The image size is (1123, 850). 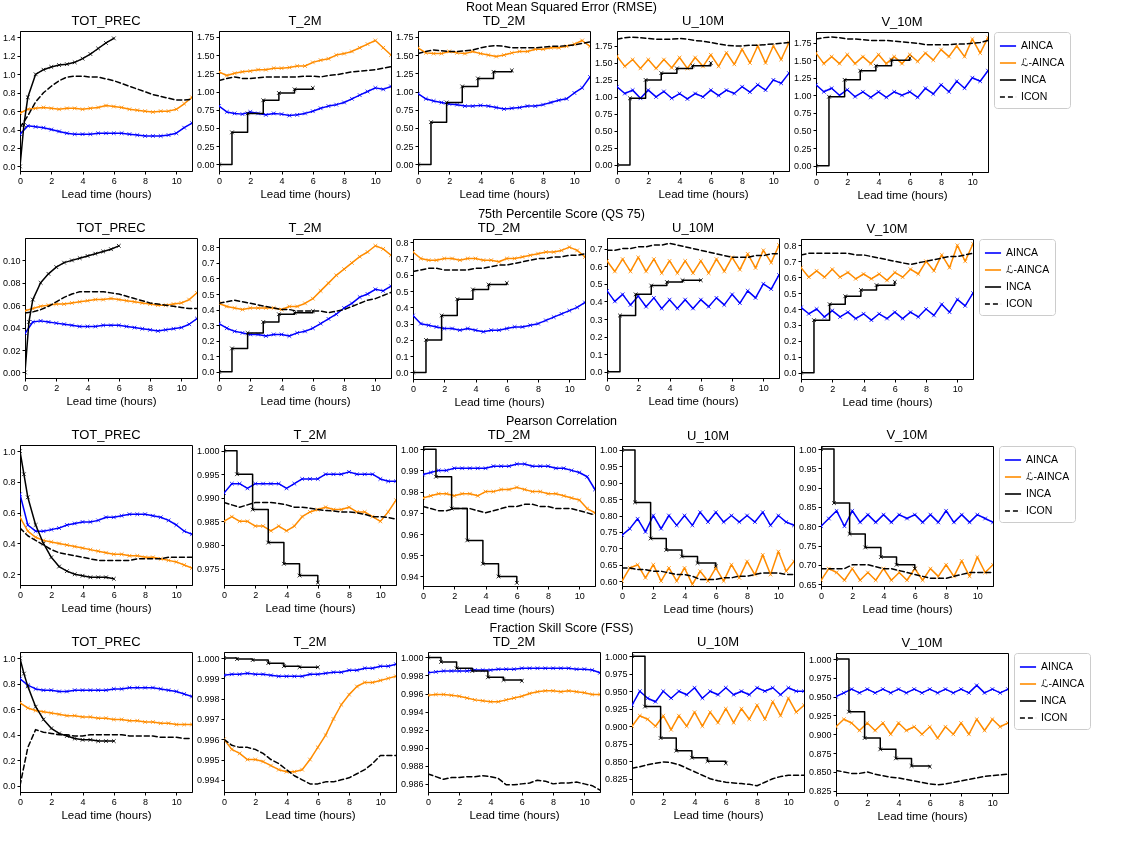 What do you see at coordinates (820, 734) in the screenshot?
I see `y-tick-label: 0.900` at bounding box center [820, 734].